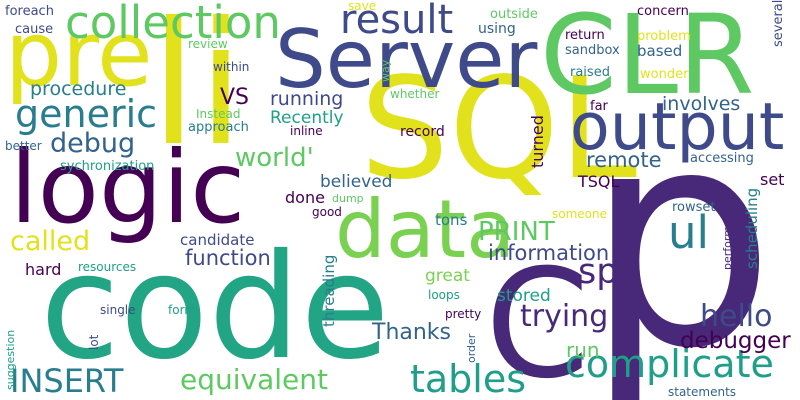 Image resolution: width=800 pixels, height=400 pixels. What do you see at coordinates (752, 228) in the screenshot?
I see `word-cloud-word: scheduling` at bounding box center [752, 228].